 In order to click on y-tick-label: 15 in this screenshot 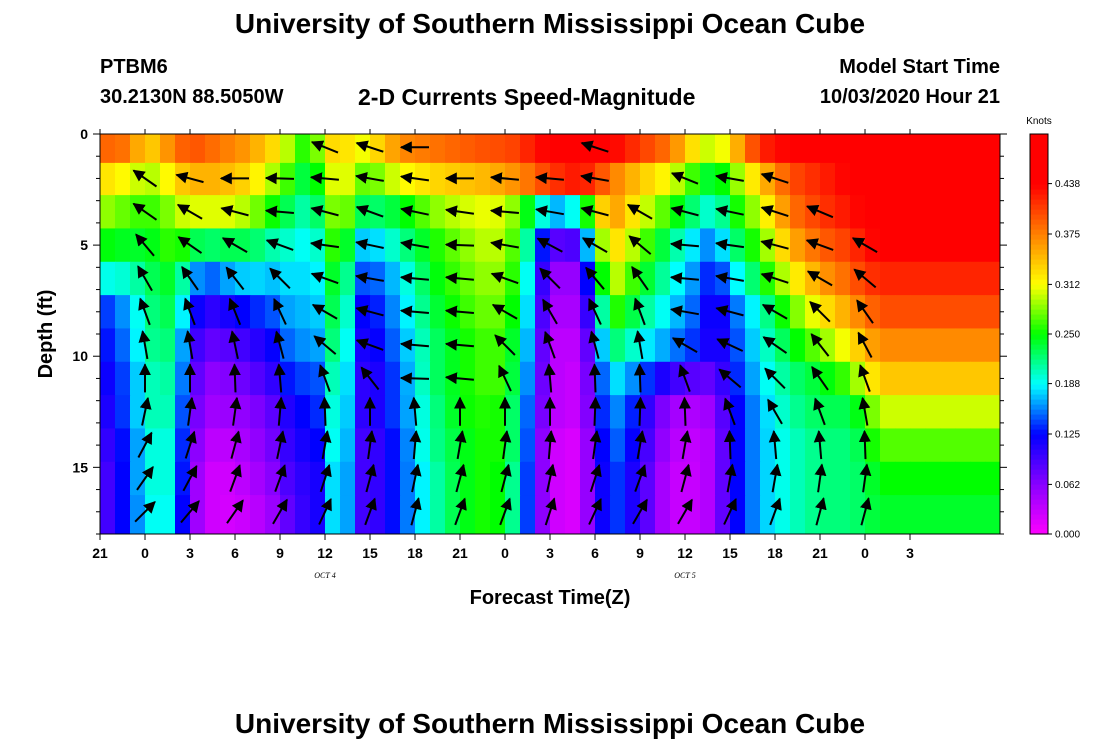, I will do `click(80, 467)`.